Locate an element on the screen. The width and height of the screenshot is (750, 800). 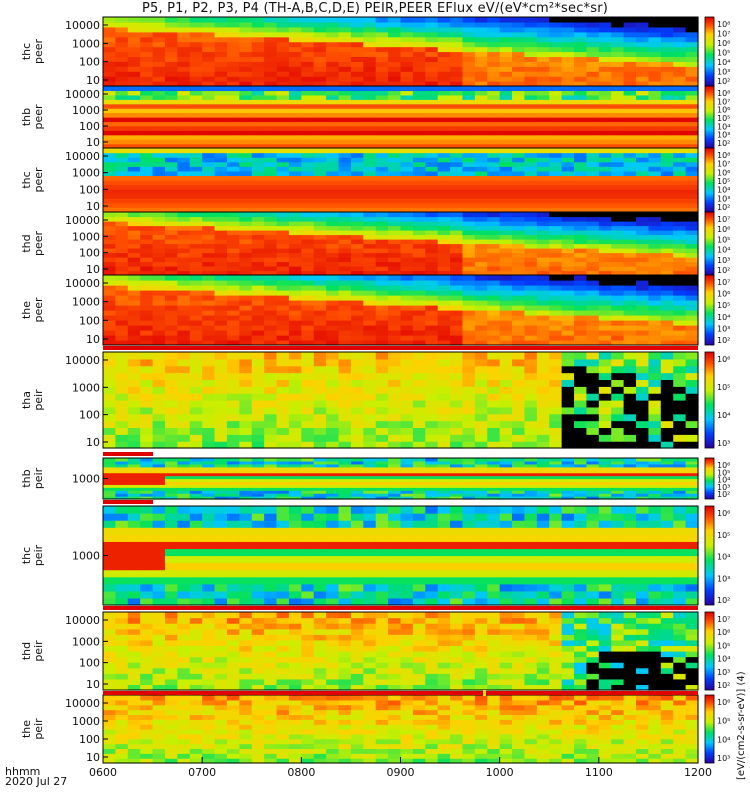
y-tick-label: 10 is located at coordinates (93, 339).